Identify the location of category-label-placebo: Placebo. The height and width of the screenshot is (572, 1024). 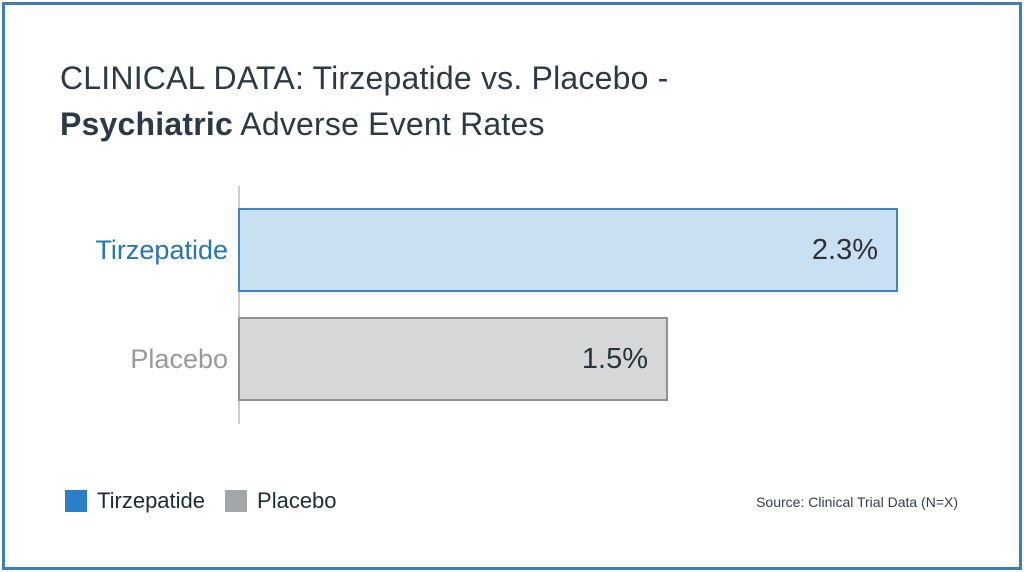
(179, 358).